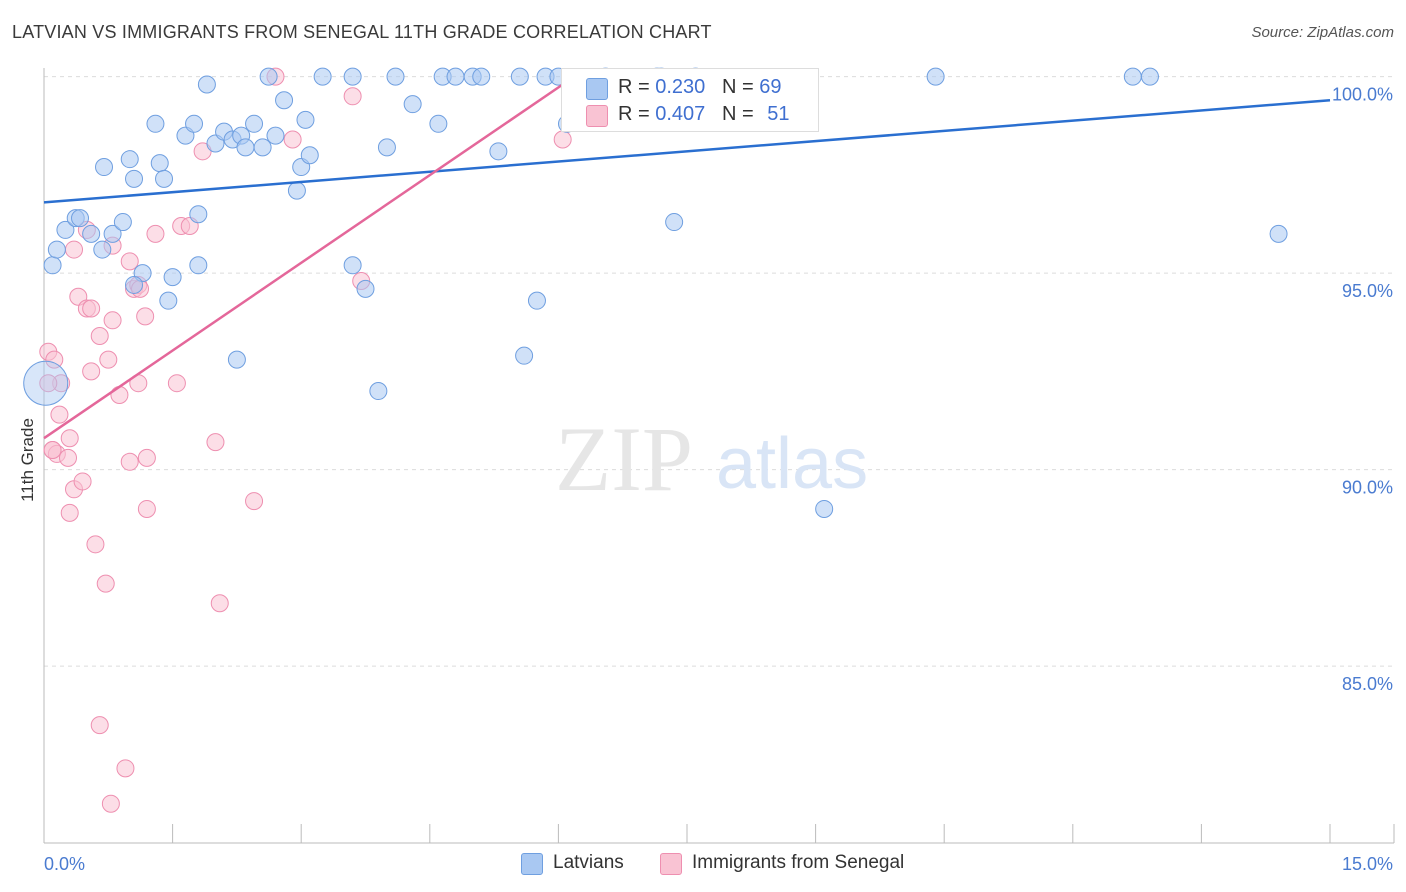 Image resolution: width=1406 pixels, height=892 pixels. What do you see at coordinates (1322, 32) in the screenshot?
I see `chart-source: Source: ZipAtlas.com` at bounding box center [1322, 32].